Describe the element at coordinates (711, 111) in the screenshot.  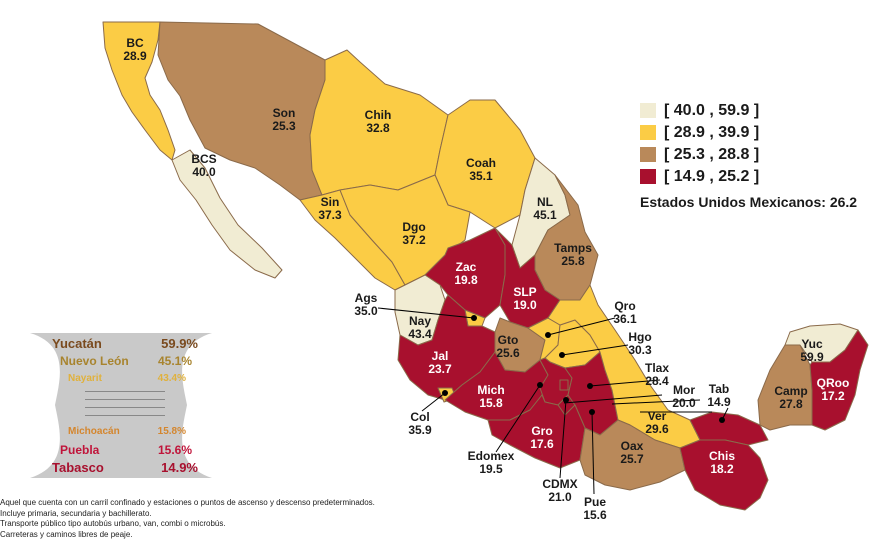
I see `legend-label: [ 40.0 , 59.9 ]` at that location.